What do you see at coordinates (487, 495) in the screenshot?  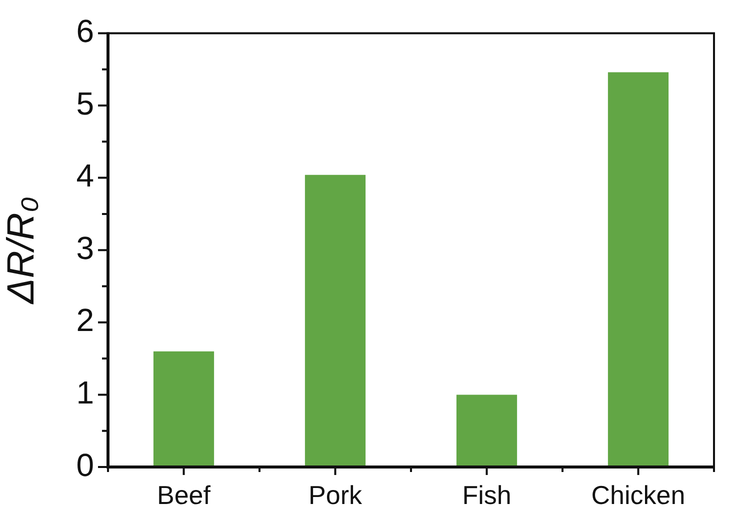 I see `x-tick-label: Fish` at bounding box center [487, 495].